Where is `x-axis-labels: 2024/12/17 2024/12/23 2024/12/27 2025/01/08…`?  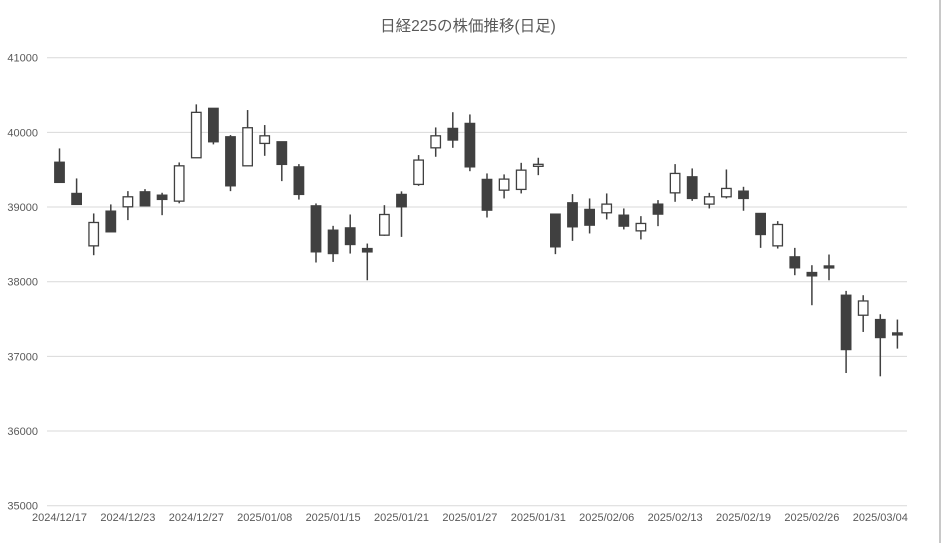 x-axis-labels: 2024/12/17 2024/12/23 2024/12/27 2025/01/08… is located at coordinates (470, 518).